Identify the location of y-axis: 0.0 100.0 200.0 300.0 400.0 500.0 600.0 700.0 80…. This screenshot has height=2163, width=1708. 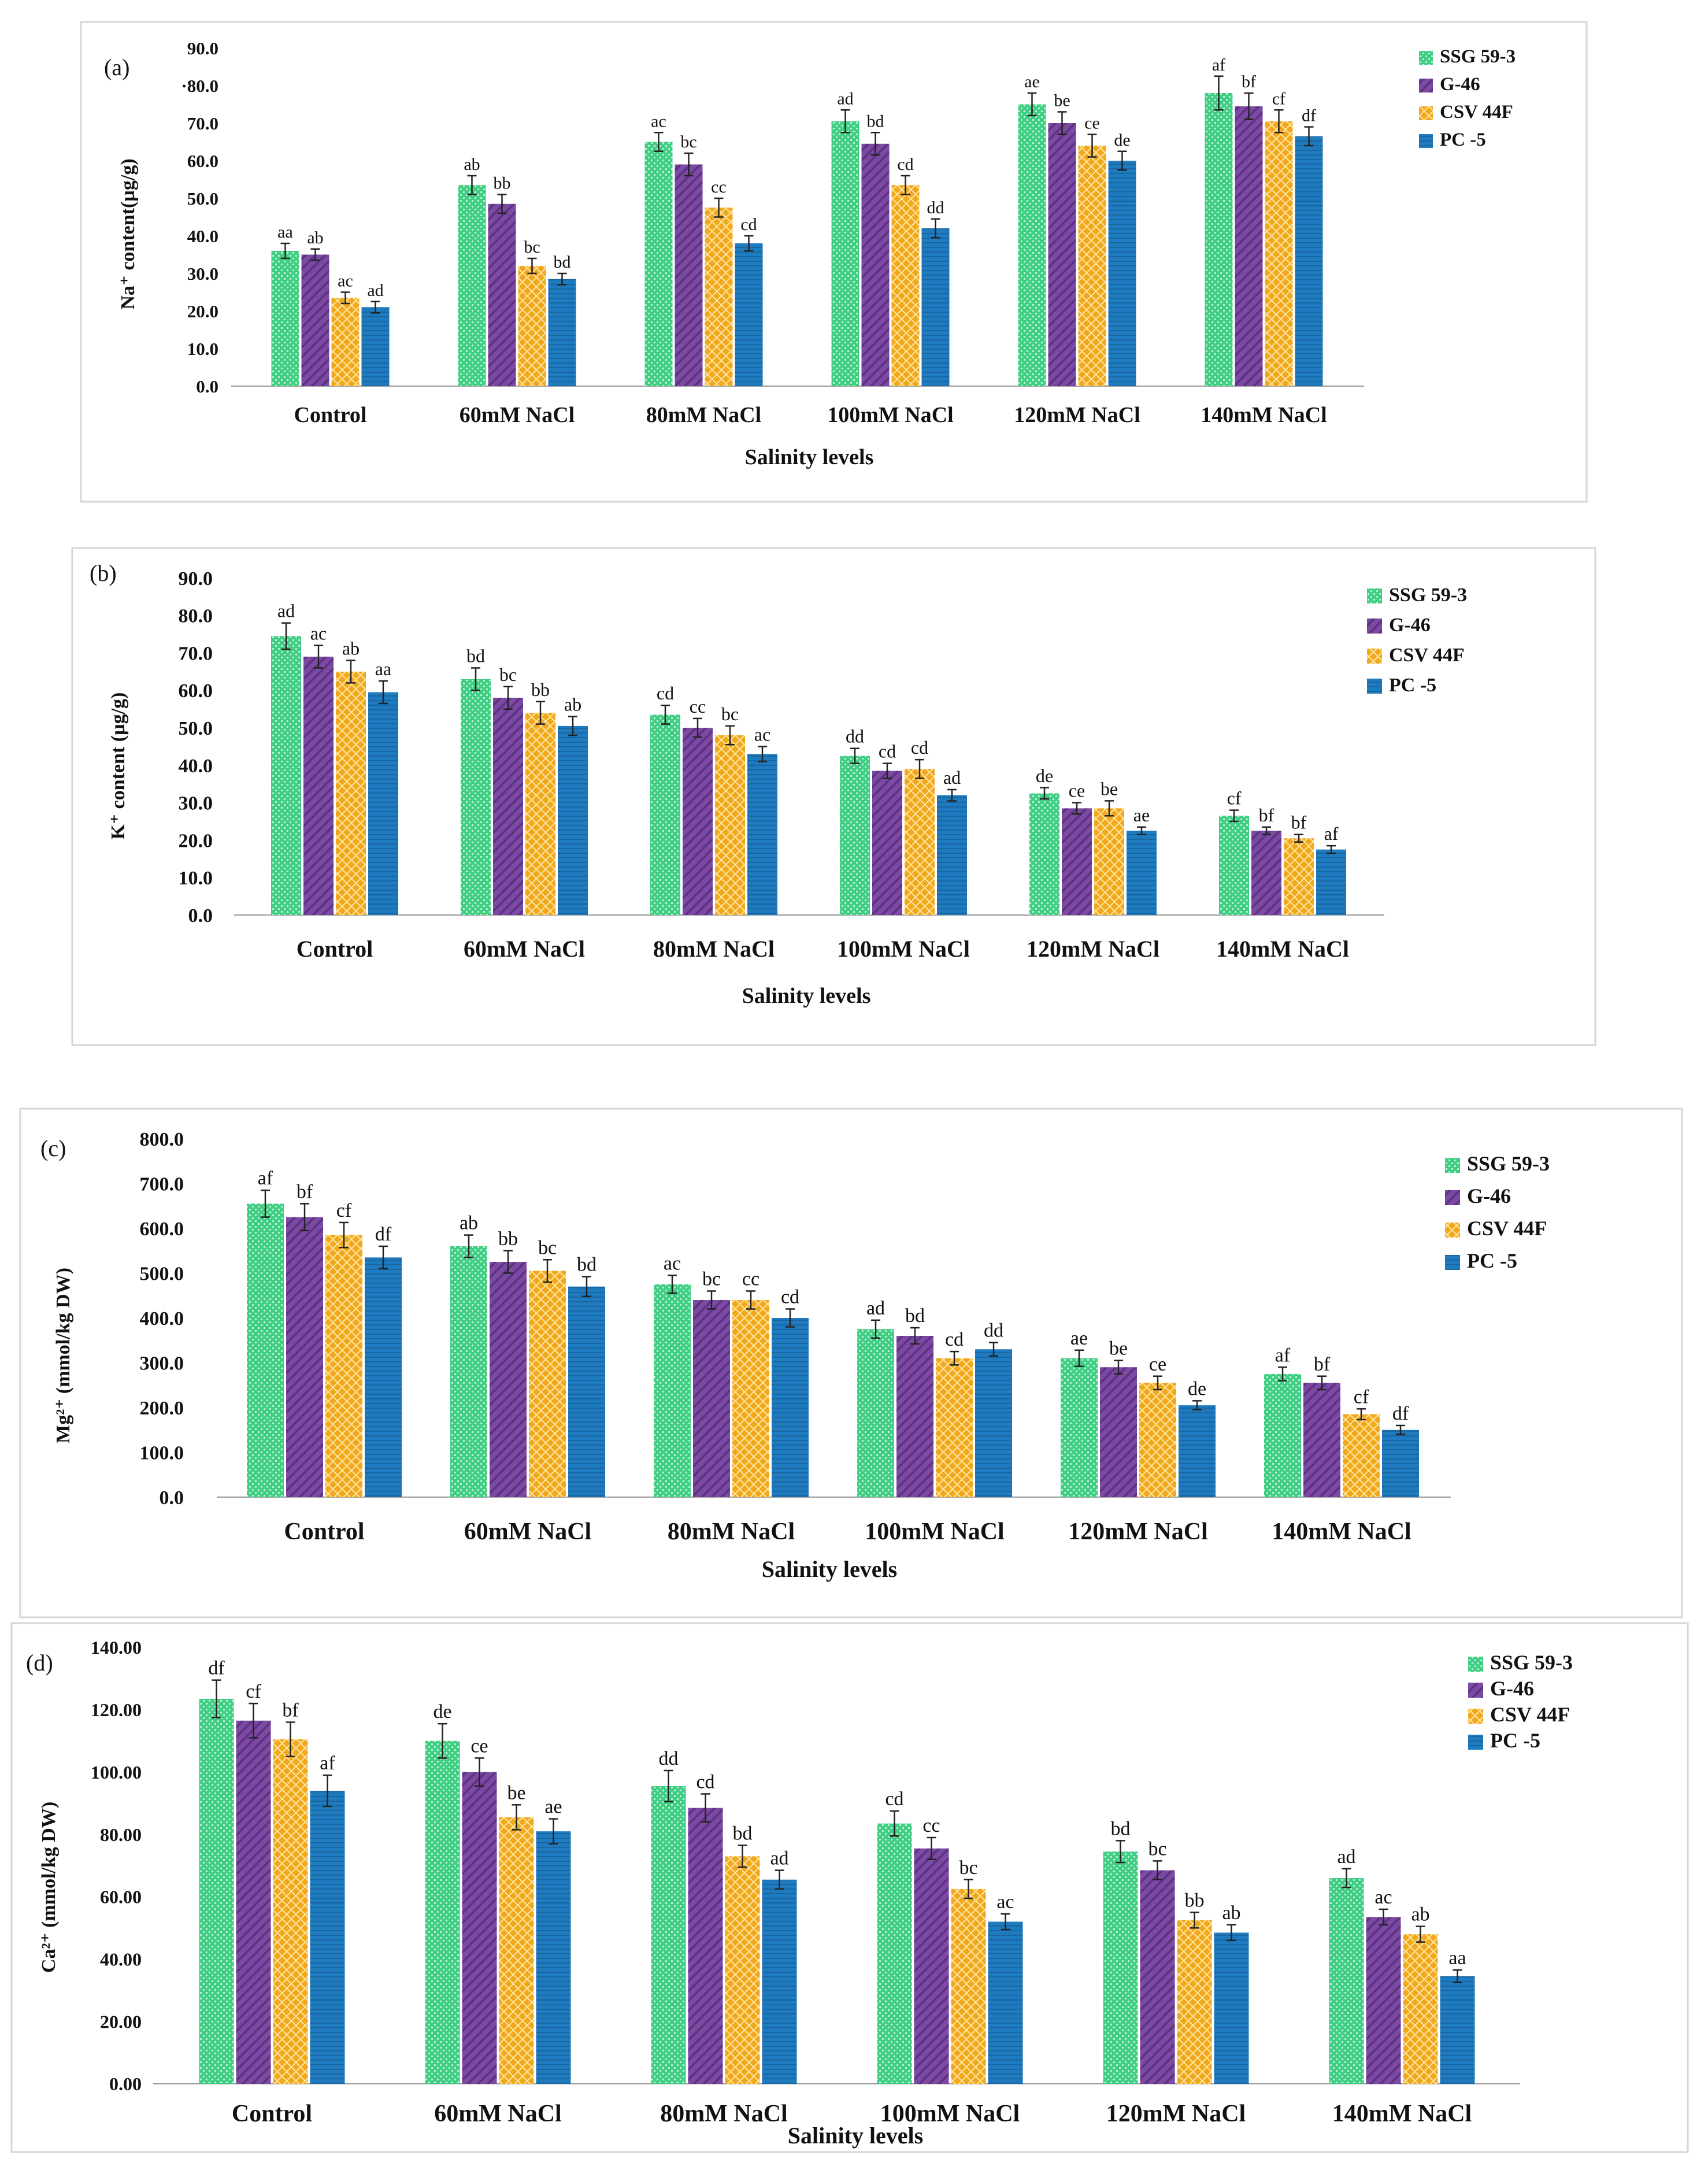
(795, 1319).